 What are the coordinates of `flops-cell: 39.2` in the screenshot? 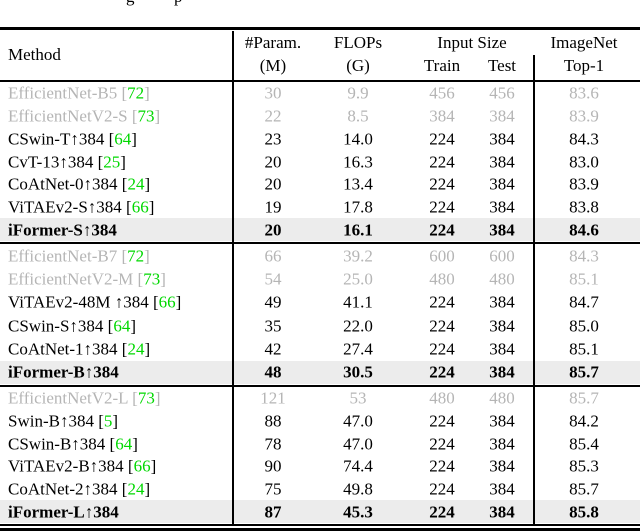 It's located at (358, 256).